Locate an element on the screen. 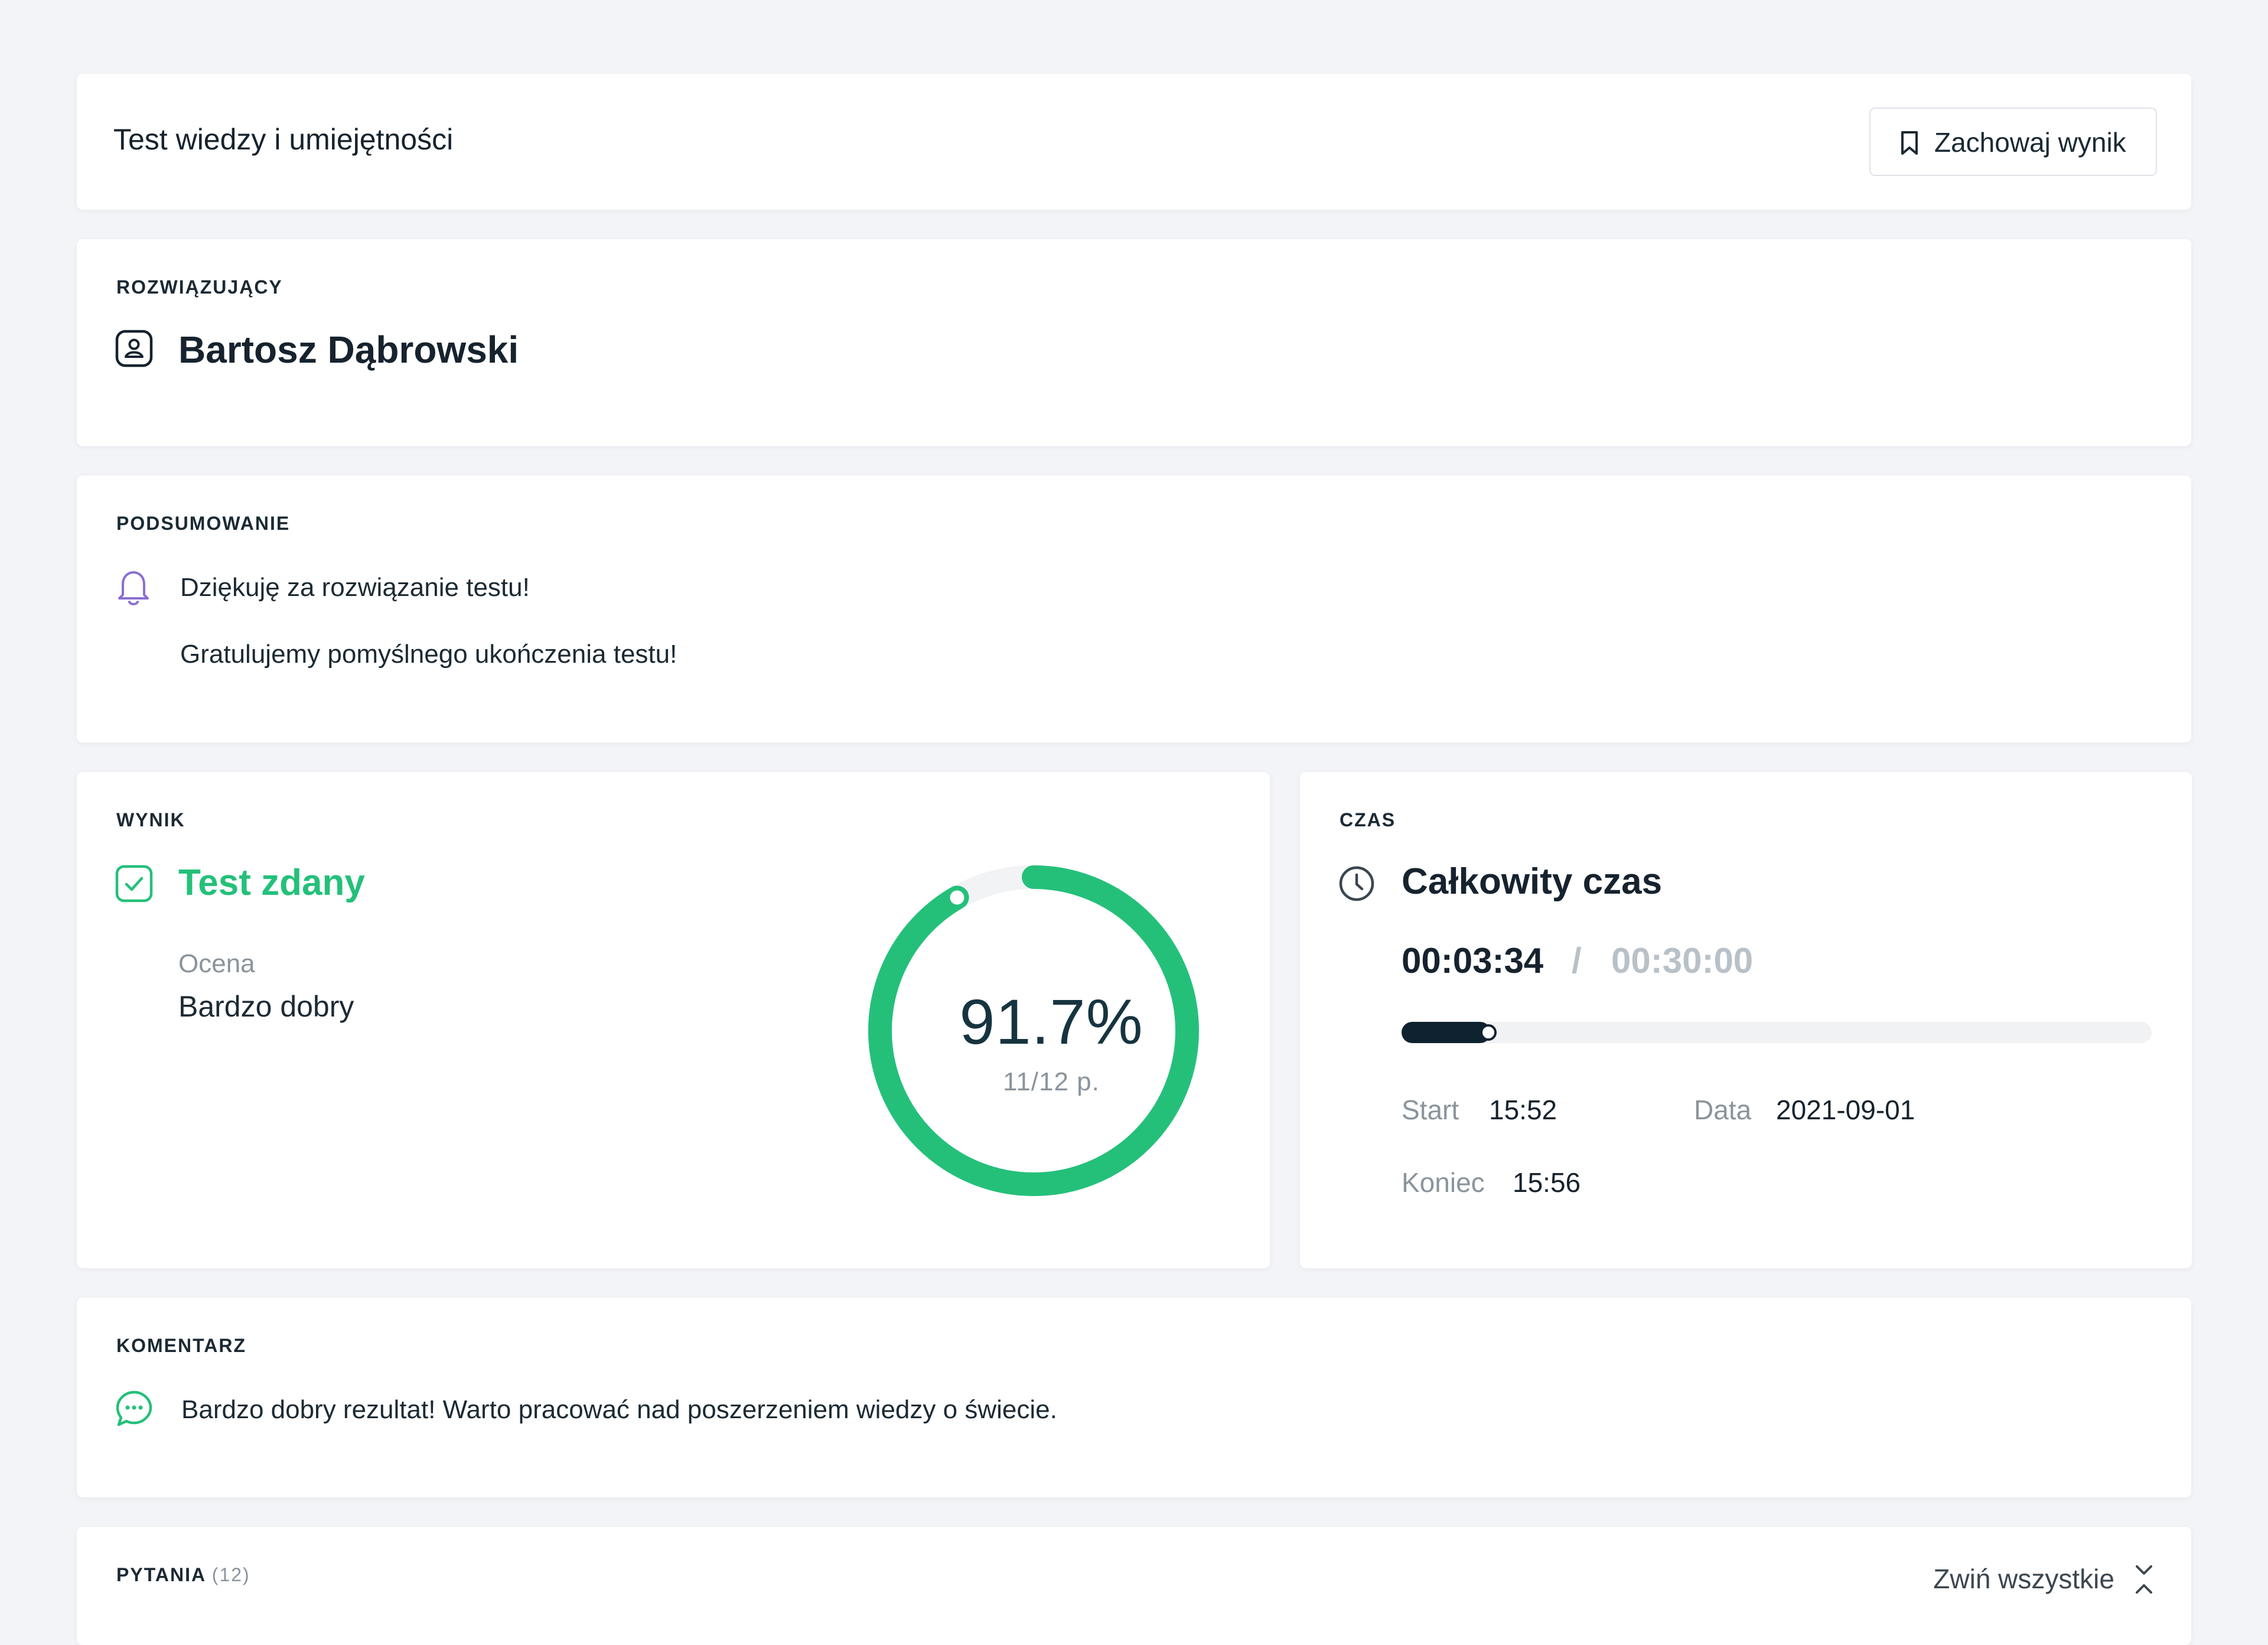 Image resolution: width=2268 pixels, height=1645 pixels. comment-section-label: KOMENTARZ is located at coordinates (181, 1345).